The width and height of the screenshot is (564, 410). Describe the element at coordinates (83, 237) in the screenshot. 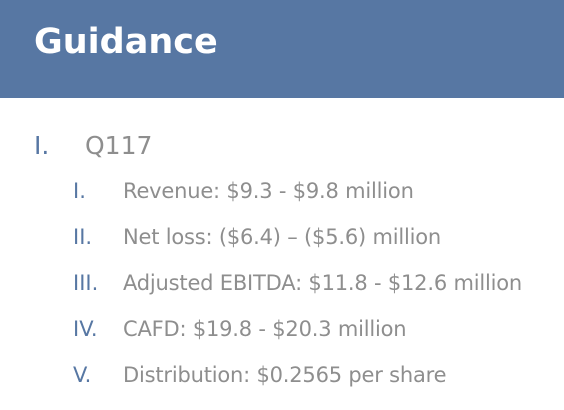

I see `list-item-number: II.` at that location.